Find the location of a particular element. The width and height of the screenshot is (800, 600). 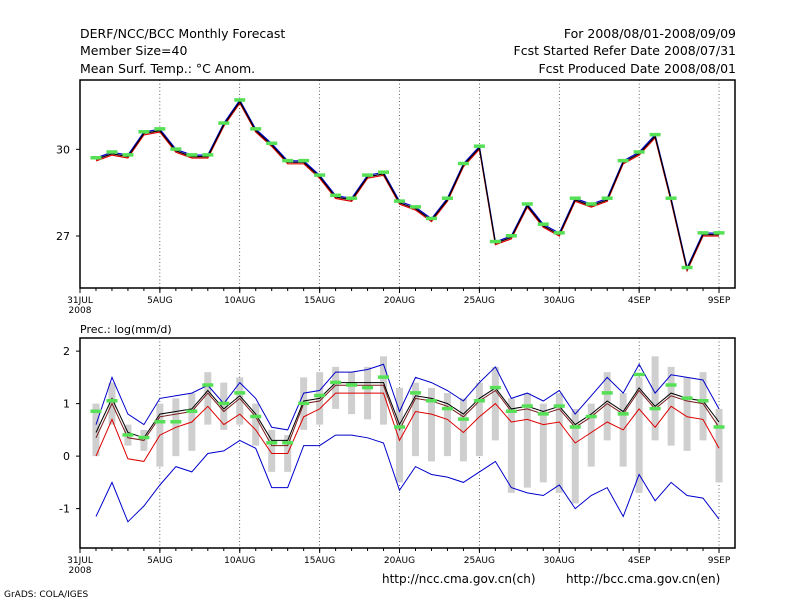

x-tick-label: 4SEP is located at coordinates (639, 561).